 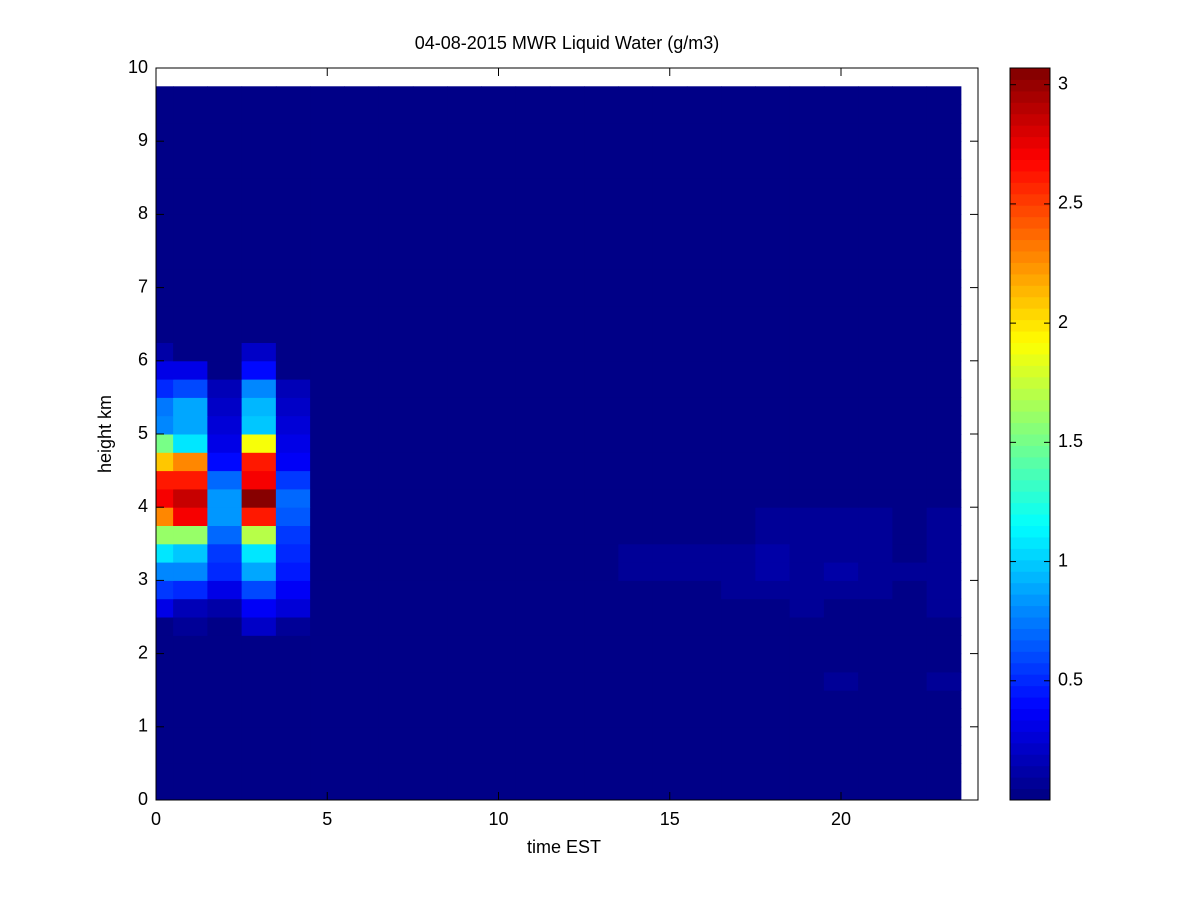 I want to click on y-tick-label: 3, so click(x=143, y=579).